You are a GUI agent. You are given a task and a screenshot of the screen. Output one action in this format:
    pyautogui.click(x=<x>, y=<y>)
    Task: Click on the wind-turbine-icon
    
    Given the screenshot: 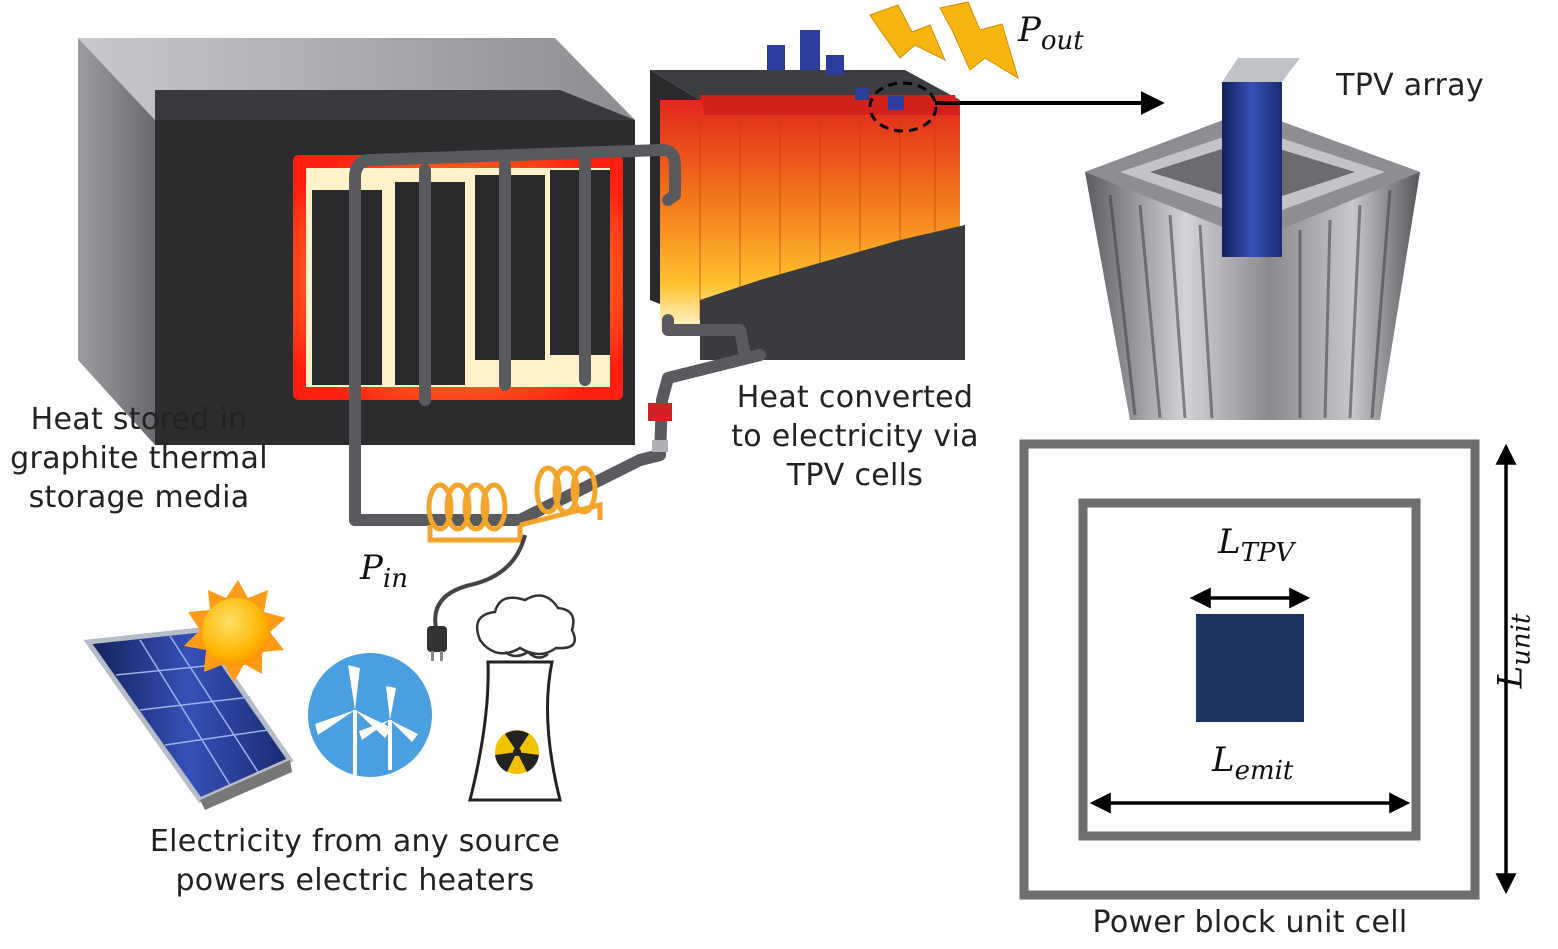 What is the action you would take?
    pyautogui.click(x=370, y=715)
    